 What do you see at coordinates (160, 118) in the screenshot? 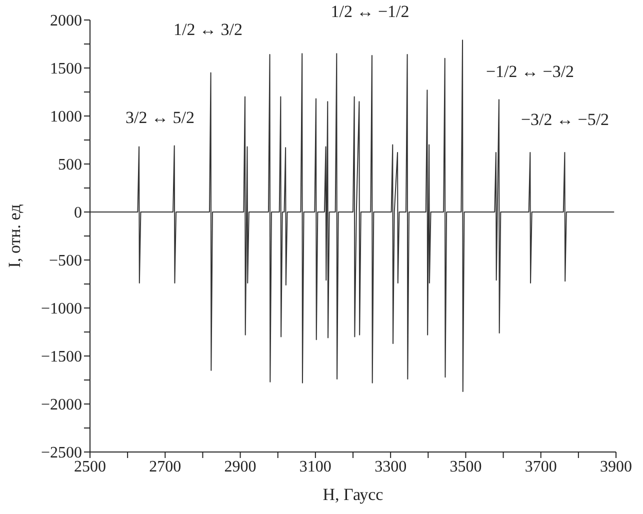
I see `annotation: 3/2 ↔ 5/2` at bounding box center [160, 118].